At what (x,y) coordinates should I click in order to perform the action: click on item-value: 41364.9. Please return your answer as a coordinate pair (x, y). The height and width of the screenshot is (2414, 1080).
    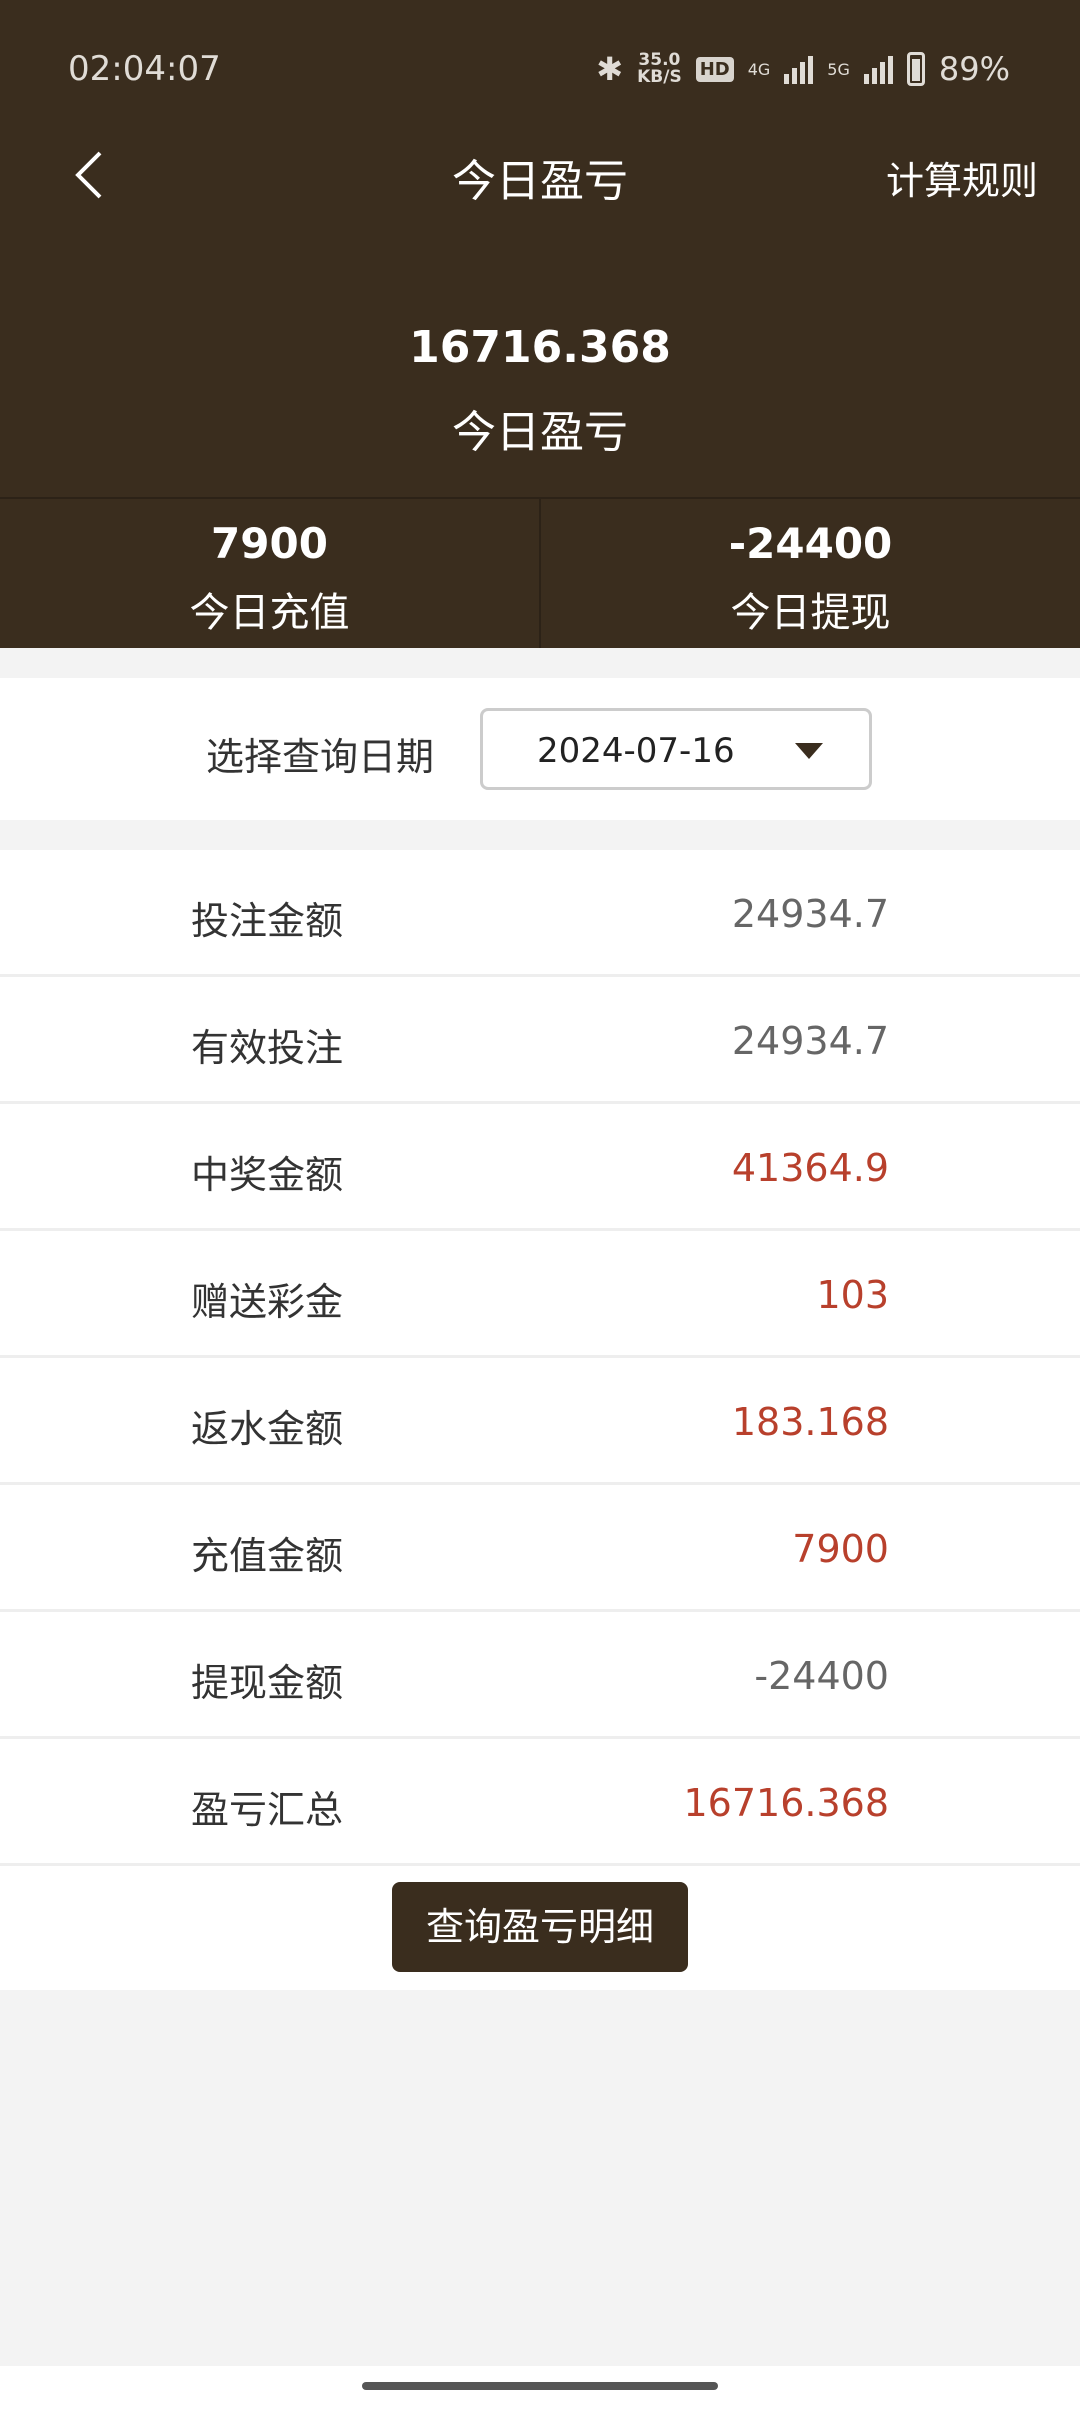
    Looking at the image, I should click on (810, 1168).